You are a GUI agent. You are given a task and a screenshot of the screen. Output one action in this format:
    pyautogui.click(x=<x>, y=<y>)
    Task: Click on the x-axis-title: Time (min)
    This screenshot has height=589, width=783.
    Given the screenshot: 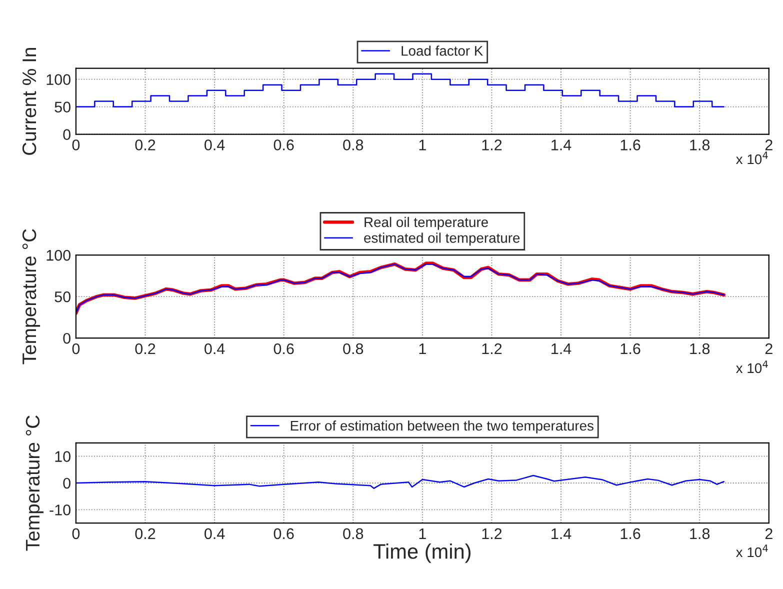 What is the action you would take?
    pyautogui.click(x=422, y=553)
    